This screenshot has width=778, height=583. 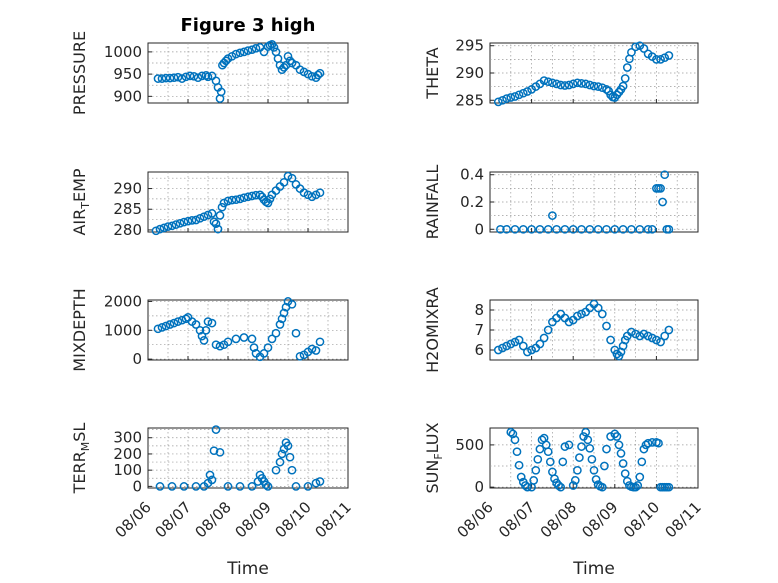 What do you see at coordinates (173, 519) in the screenshot?
I see `x-tick-label: 08/07` at bounding box center [173, 519].